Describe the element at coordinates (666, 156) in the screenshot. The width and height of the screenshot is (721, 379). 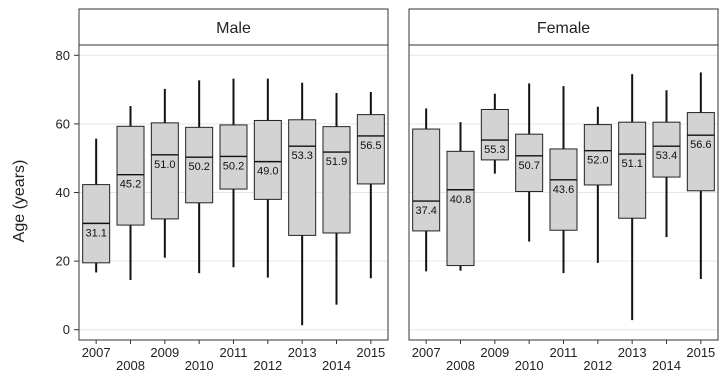
I see `median-value-label: 53.4` at that location.